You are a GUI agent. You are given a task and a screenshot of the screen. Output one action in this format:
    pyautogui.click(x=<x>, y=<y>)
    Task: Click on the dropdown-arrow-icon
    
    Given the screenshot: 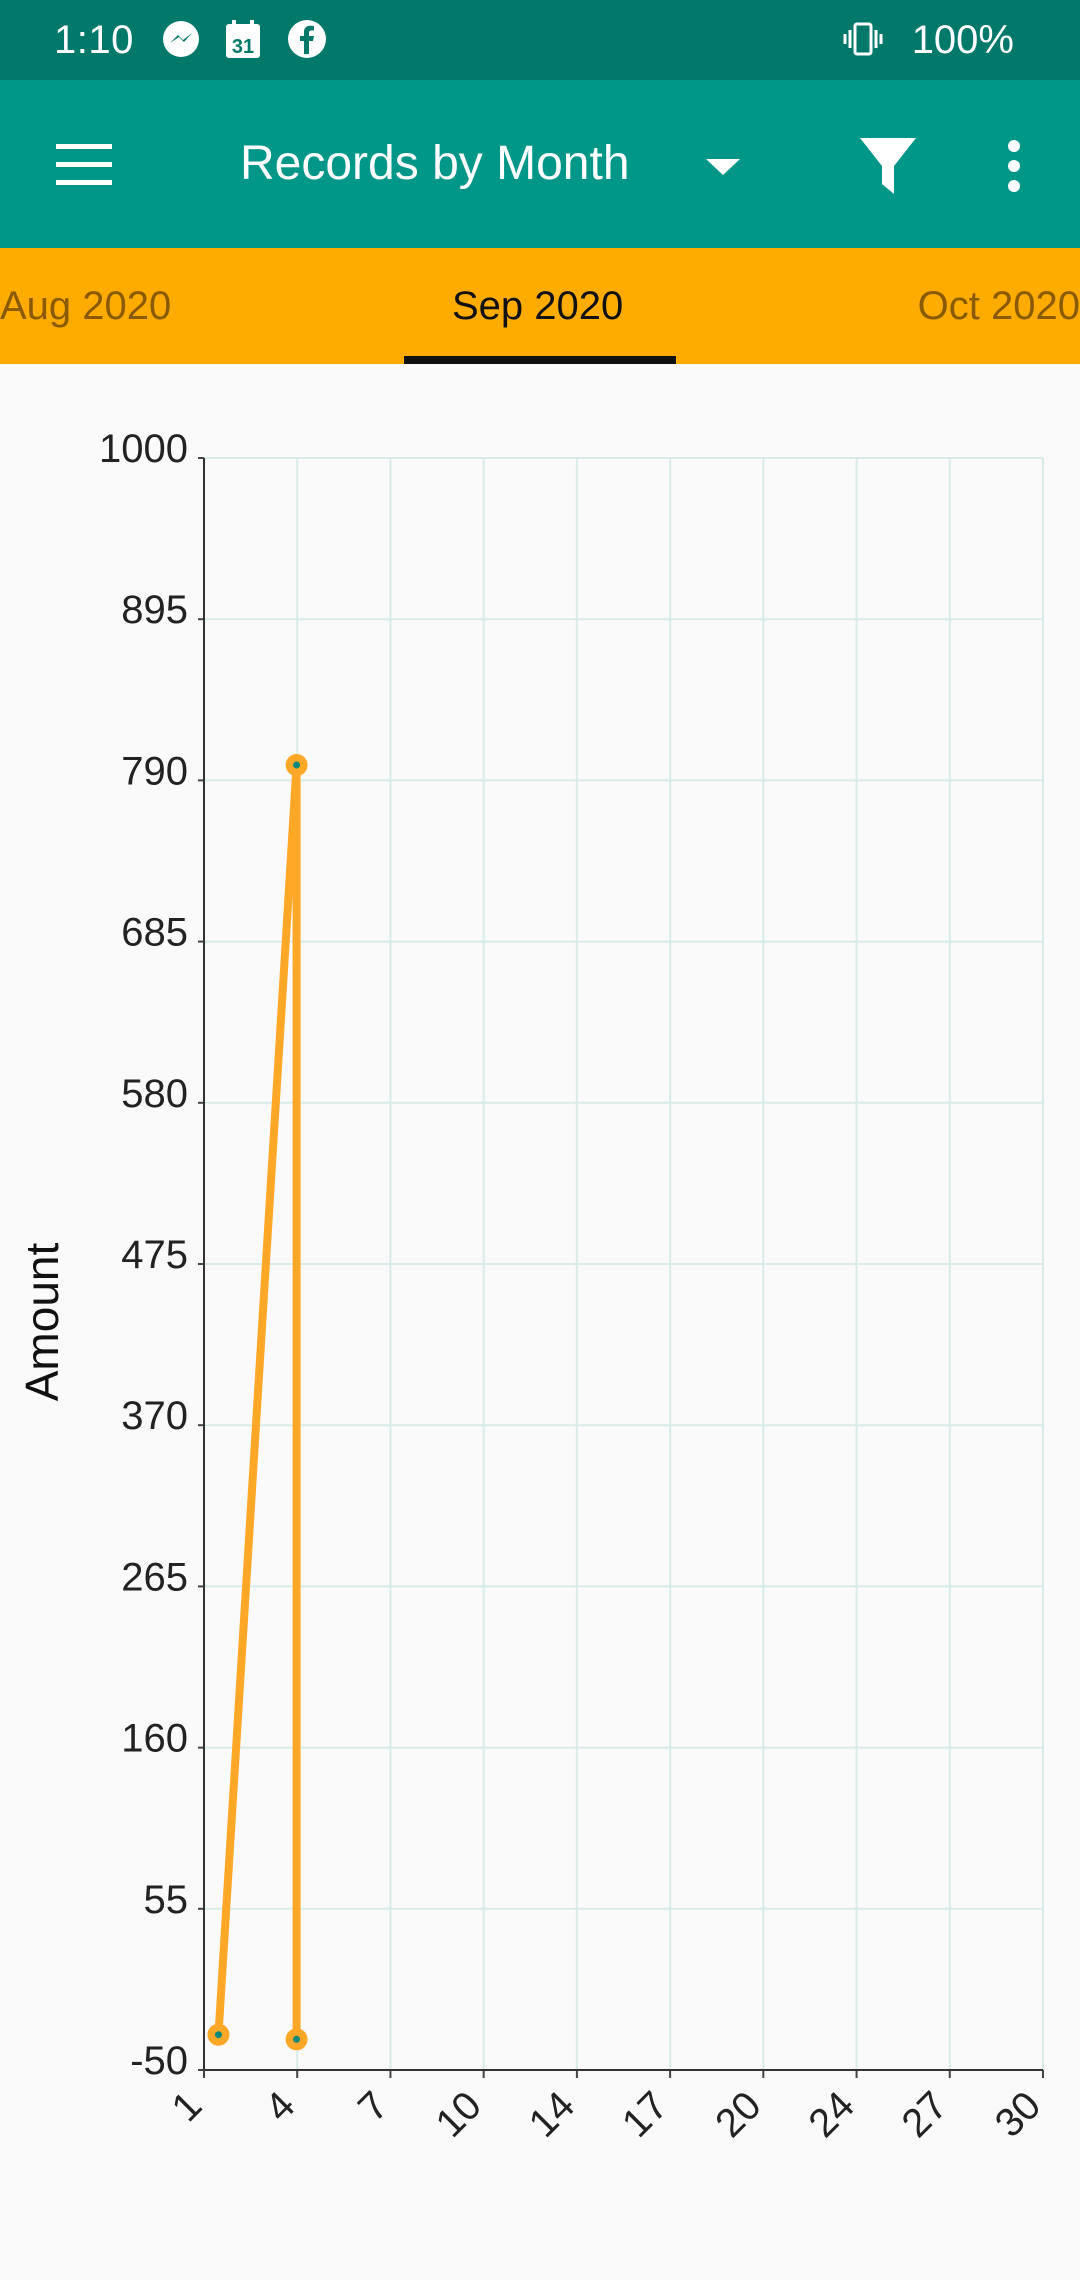 What is the action you would take?
    pyautogui.click(x=723, y=167)
    